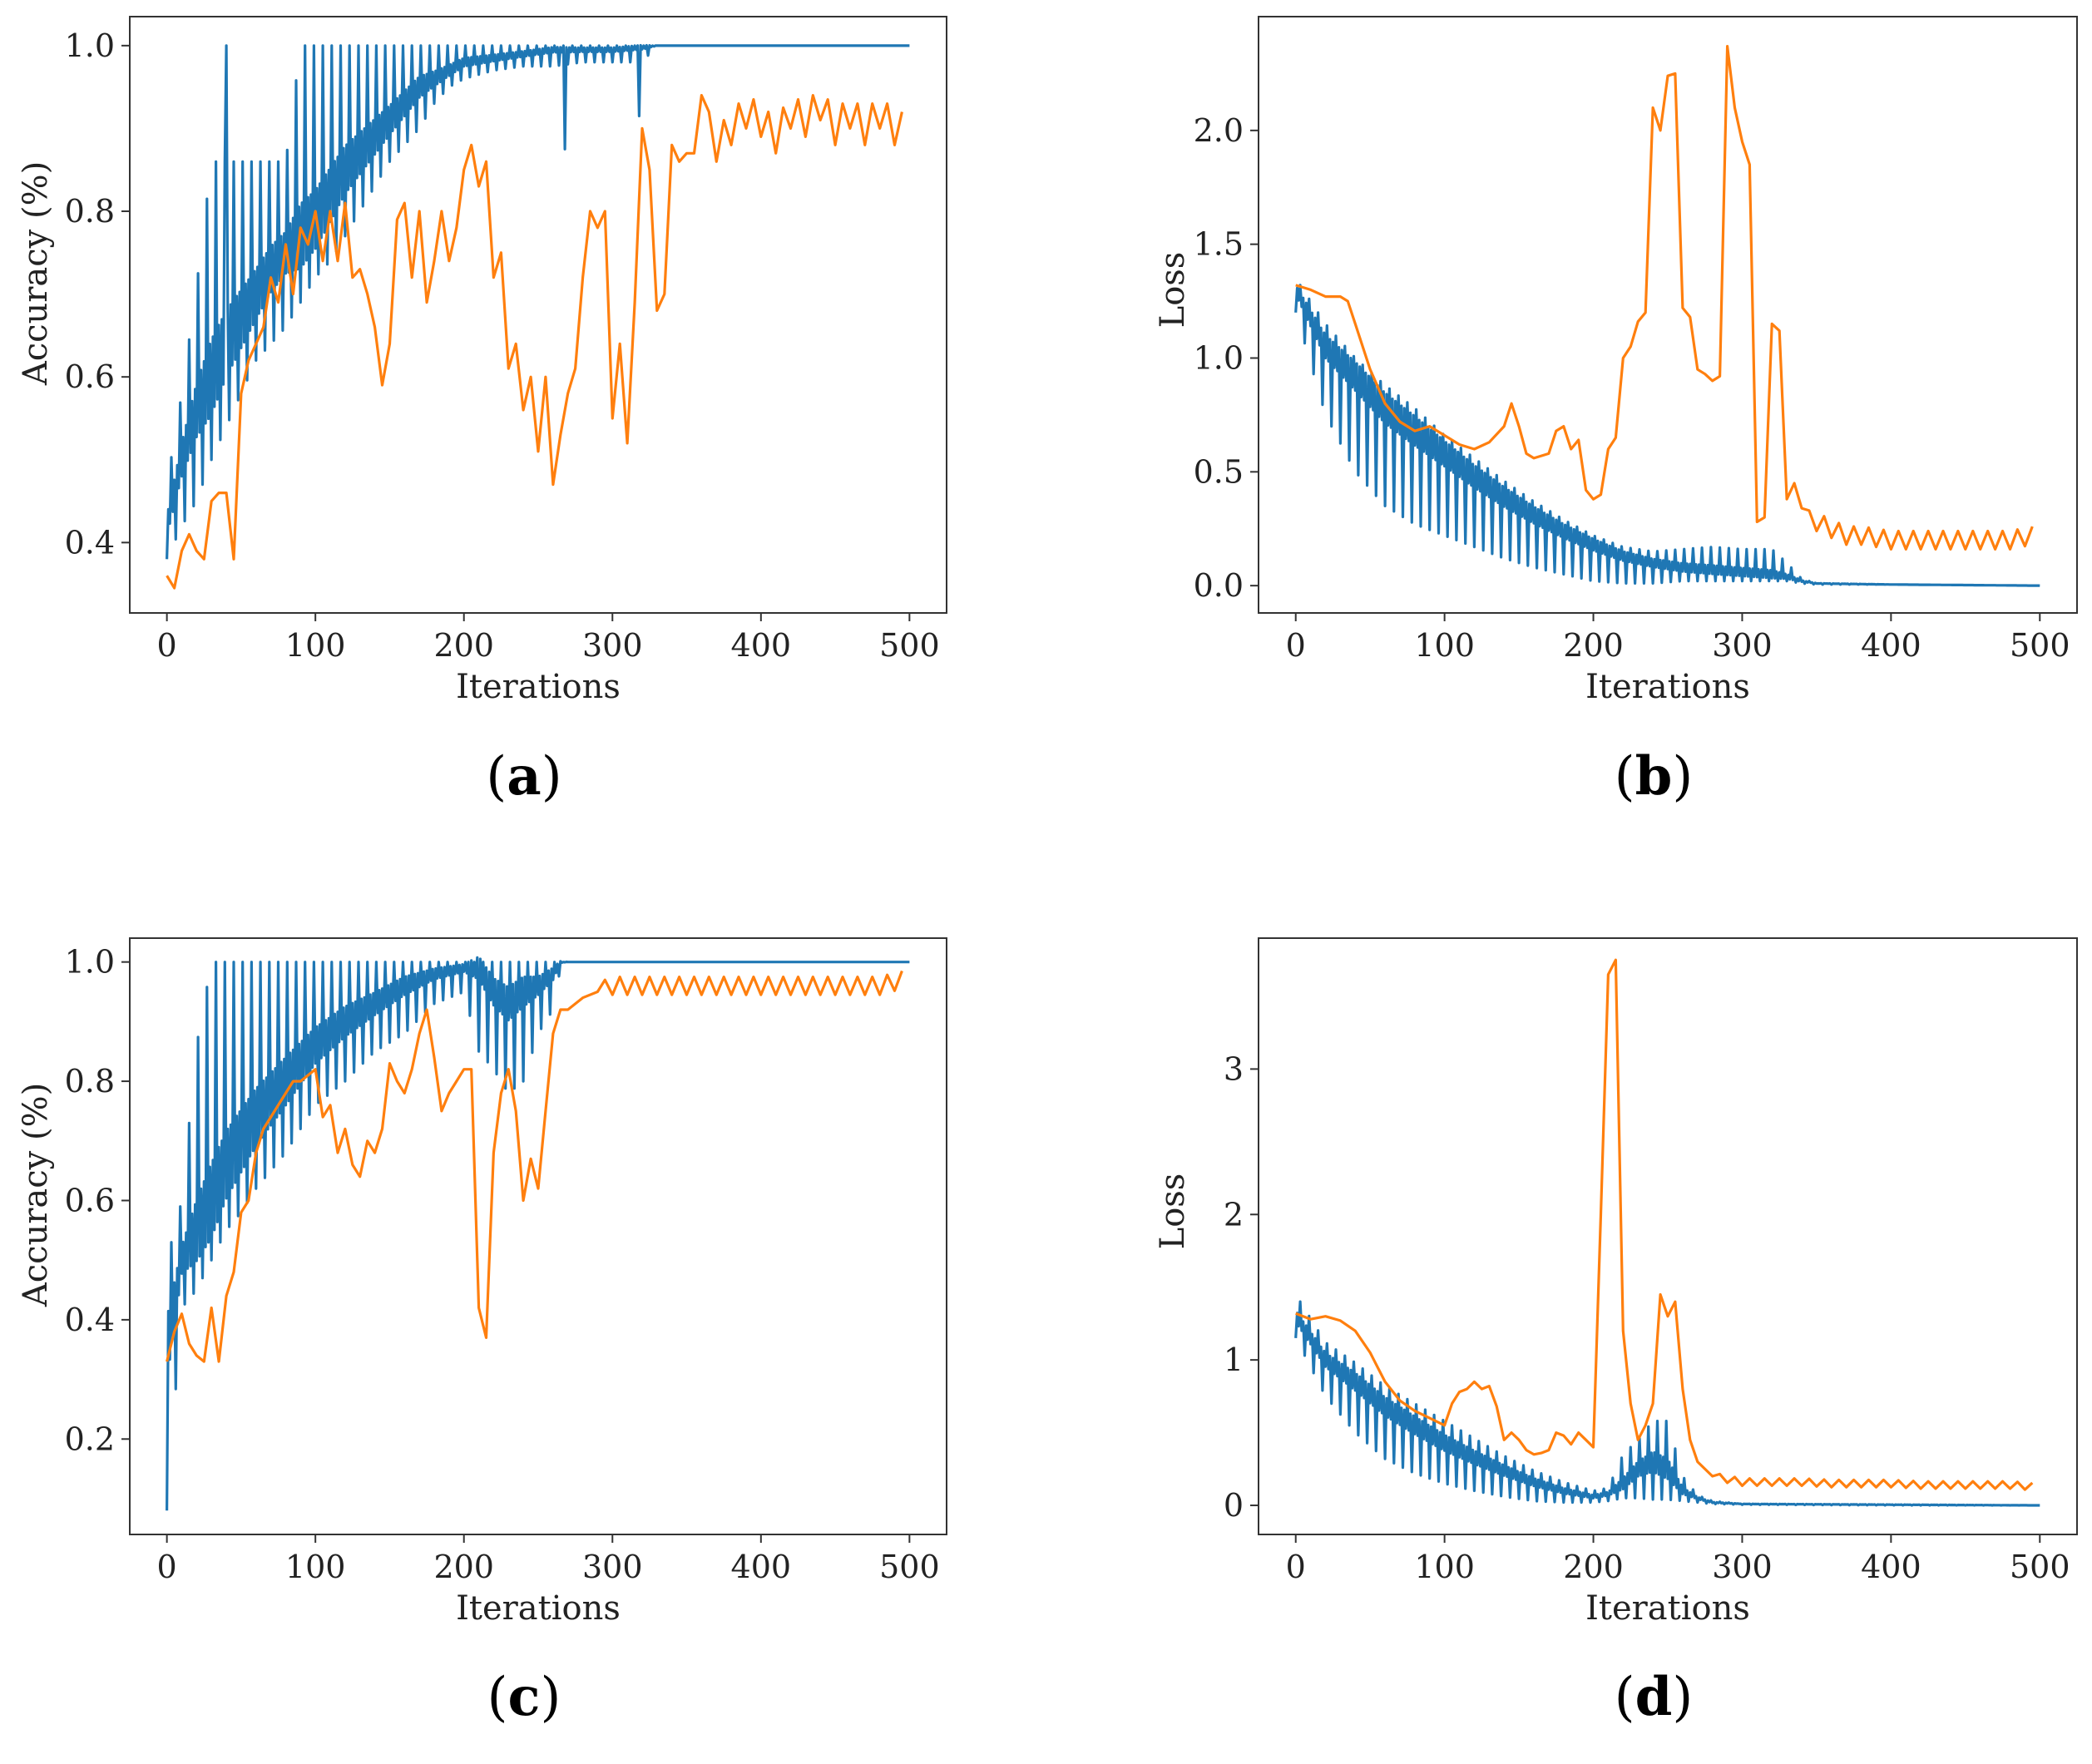 This screenshot has width=2092, height=1764. Describe the element at coordinates (1296, 1567) in the screenshot. I see `x-tick-label-d-0: 0` at that location.